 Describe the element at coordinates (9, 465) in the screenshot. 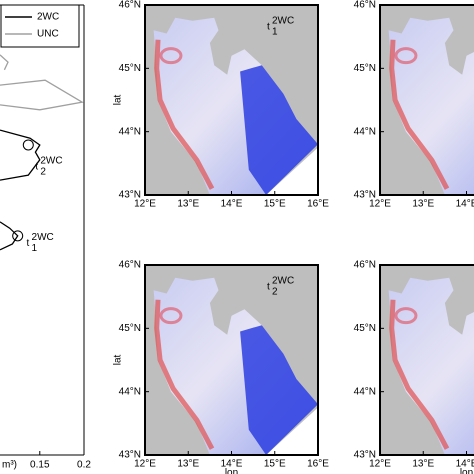

I see `x-axis-label: m³)` at that location.